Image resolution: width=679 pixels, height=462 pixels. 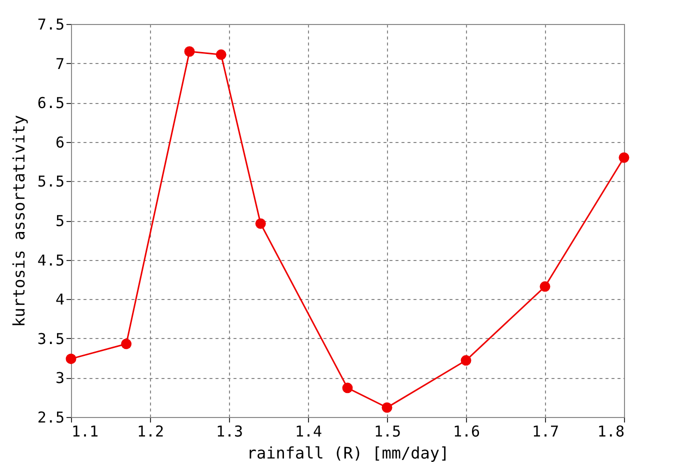 I want to click on y-tick-label: 5, so click(x=59, y=221).